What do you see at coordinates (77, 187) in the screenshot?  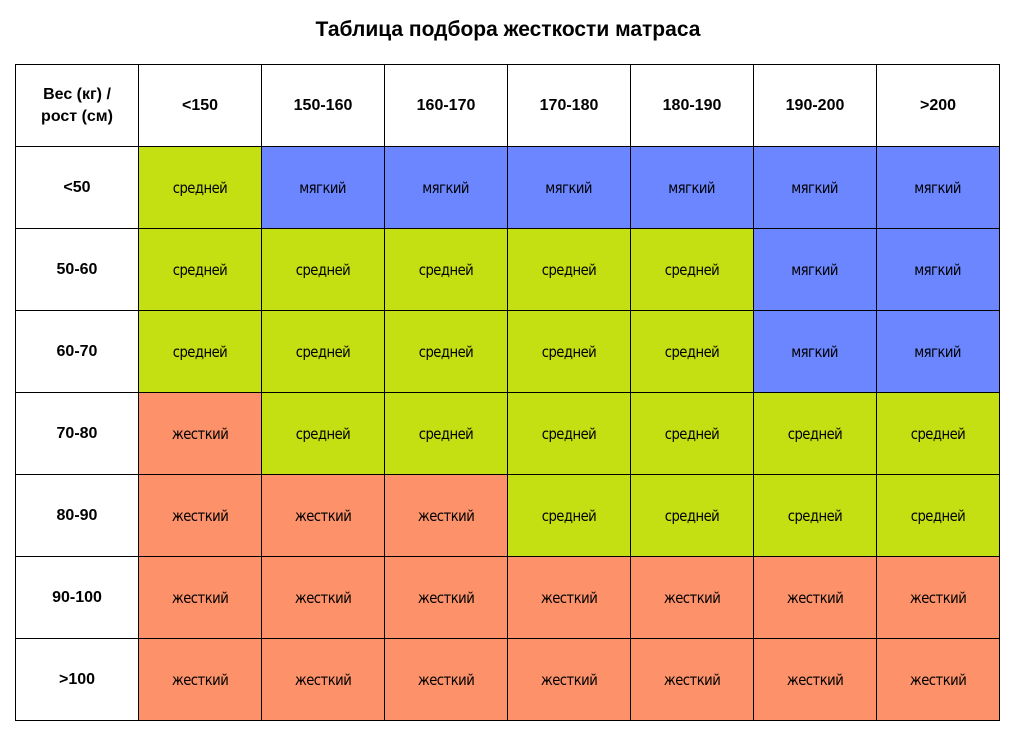 I see `row-header: <50` at bounding box center [77, 187].